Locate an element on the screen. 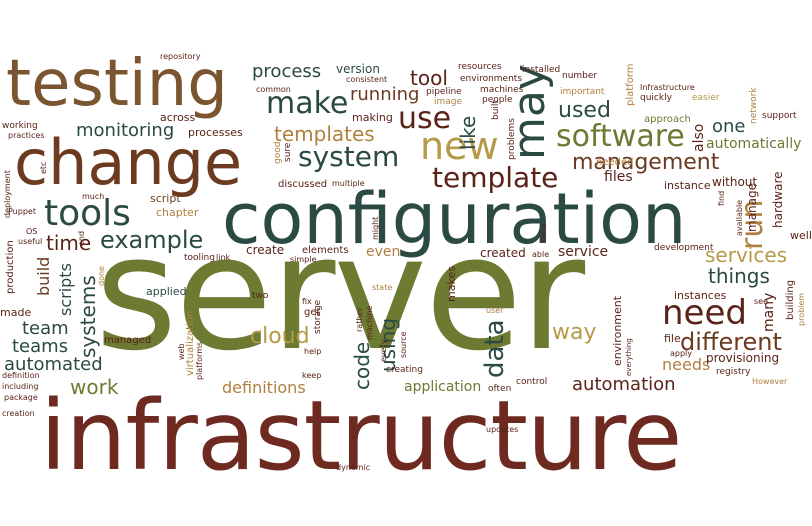 Image resolution: width=812 pixels, height=526 pixels. word-environments: environments is located at coordinates (491, 79).